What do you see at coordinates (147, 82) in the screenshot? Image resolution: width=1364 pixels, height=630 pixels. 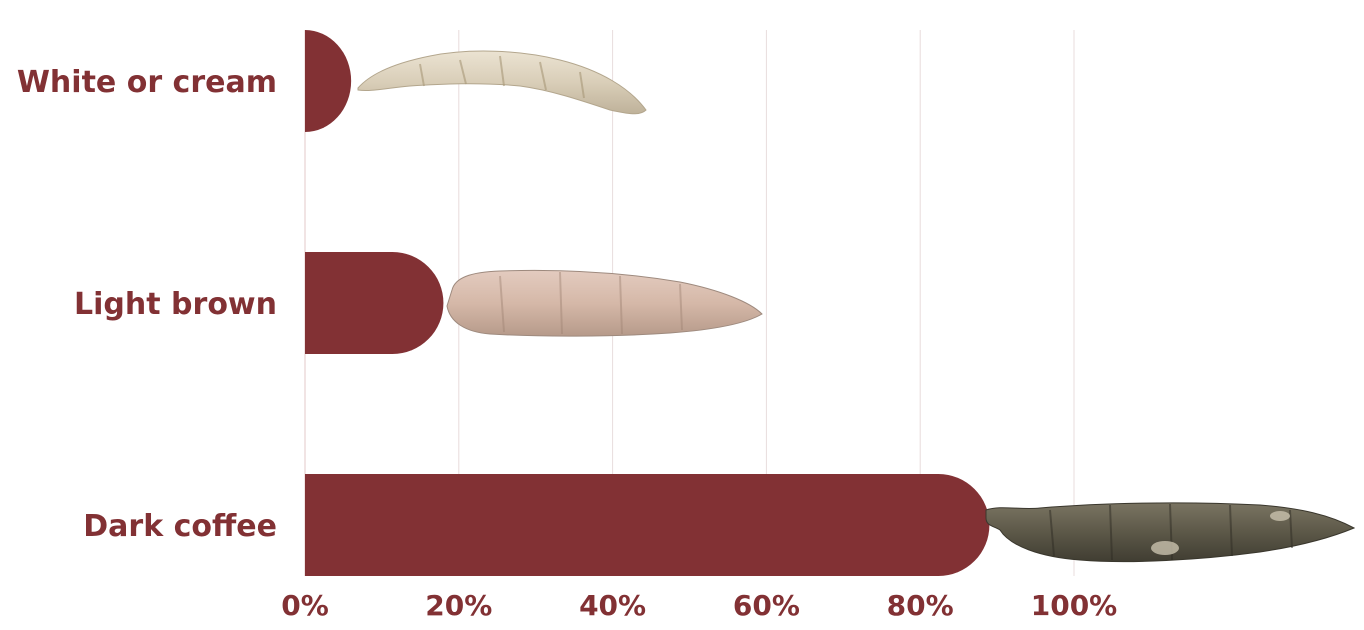 I see `category-label: White or cream` at bounding box center [147, 82].